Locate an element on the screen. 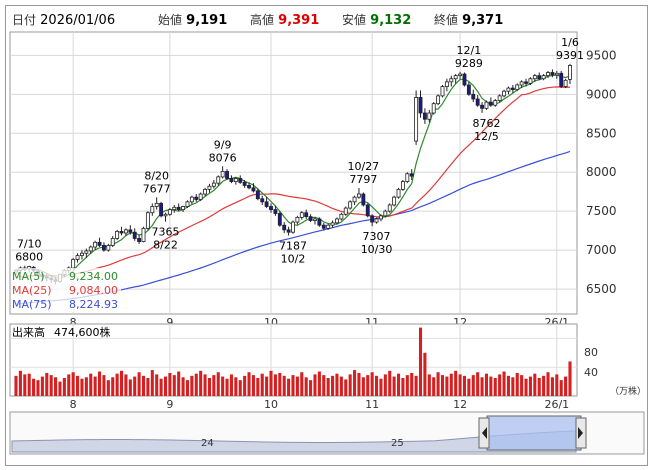 This screenshot has height=470, width=653. left-arrow-icon is located at coordinates (484, 433).